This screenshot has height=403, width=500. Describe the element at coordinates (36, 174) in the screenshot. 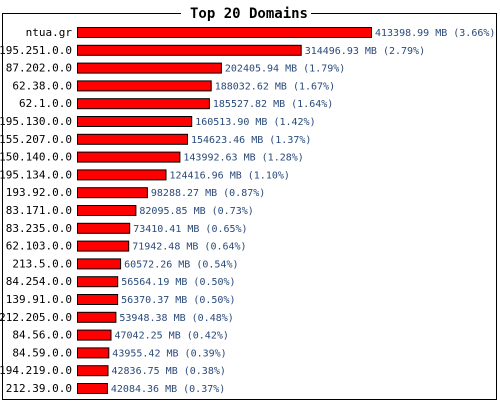

I see `category-label: 195.134.0.0` at that location.